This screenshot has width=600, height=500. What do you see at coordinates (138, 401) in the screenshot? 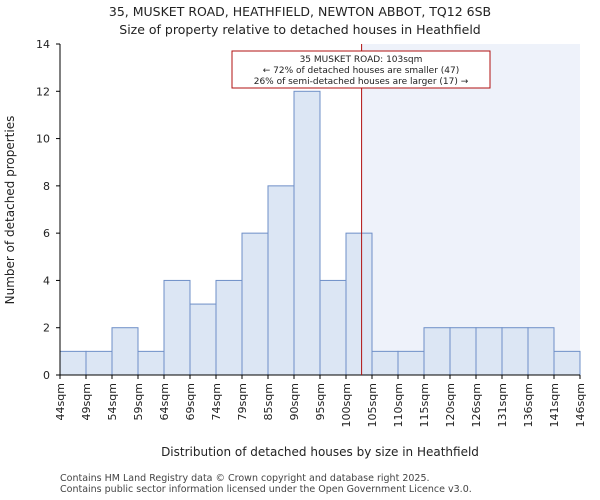
I see `x-tick-label-59sqm: 59sqm` at bounding box center [138, 401].